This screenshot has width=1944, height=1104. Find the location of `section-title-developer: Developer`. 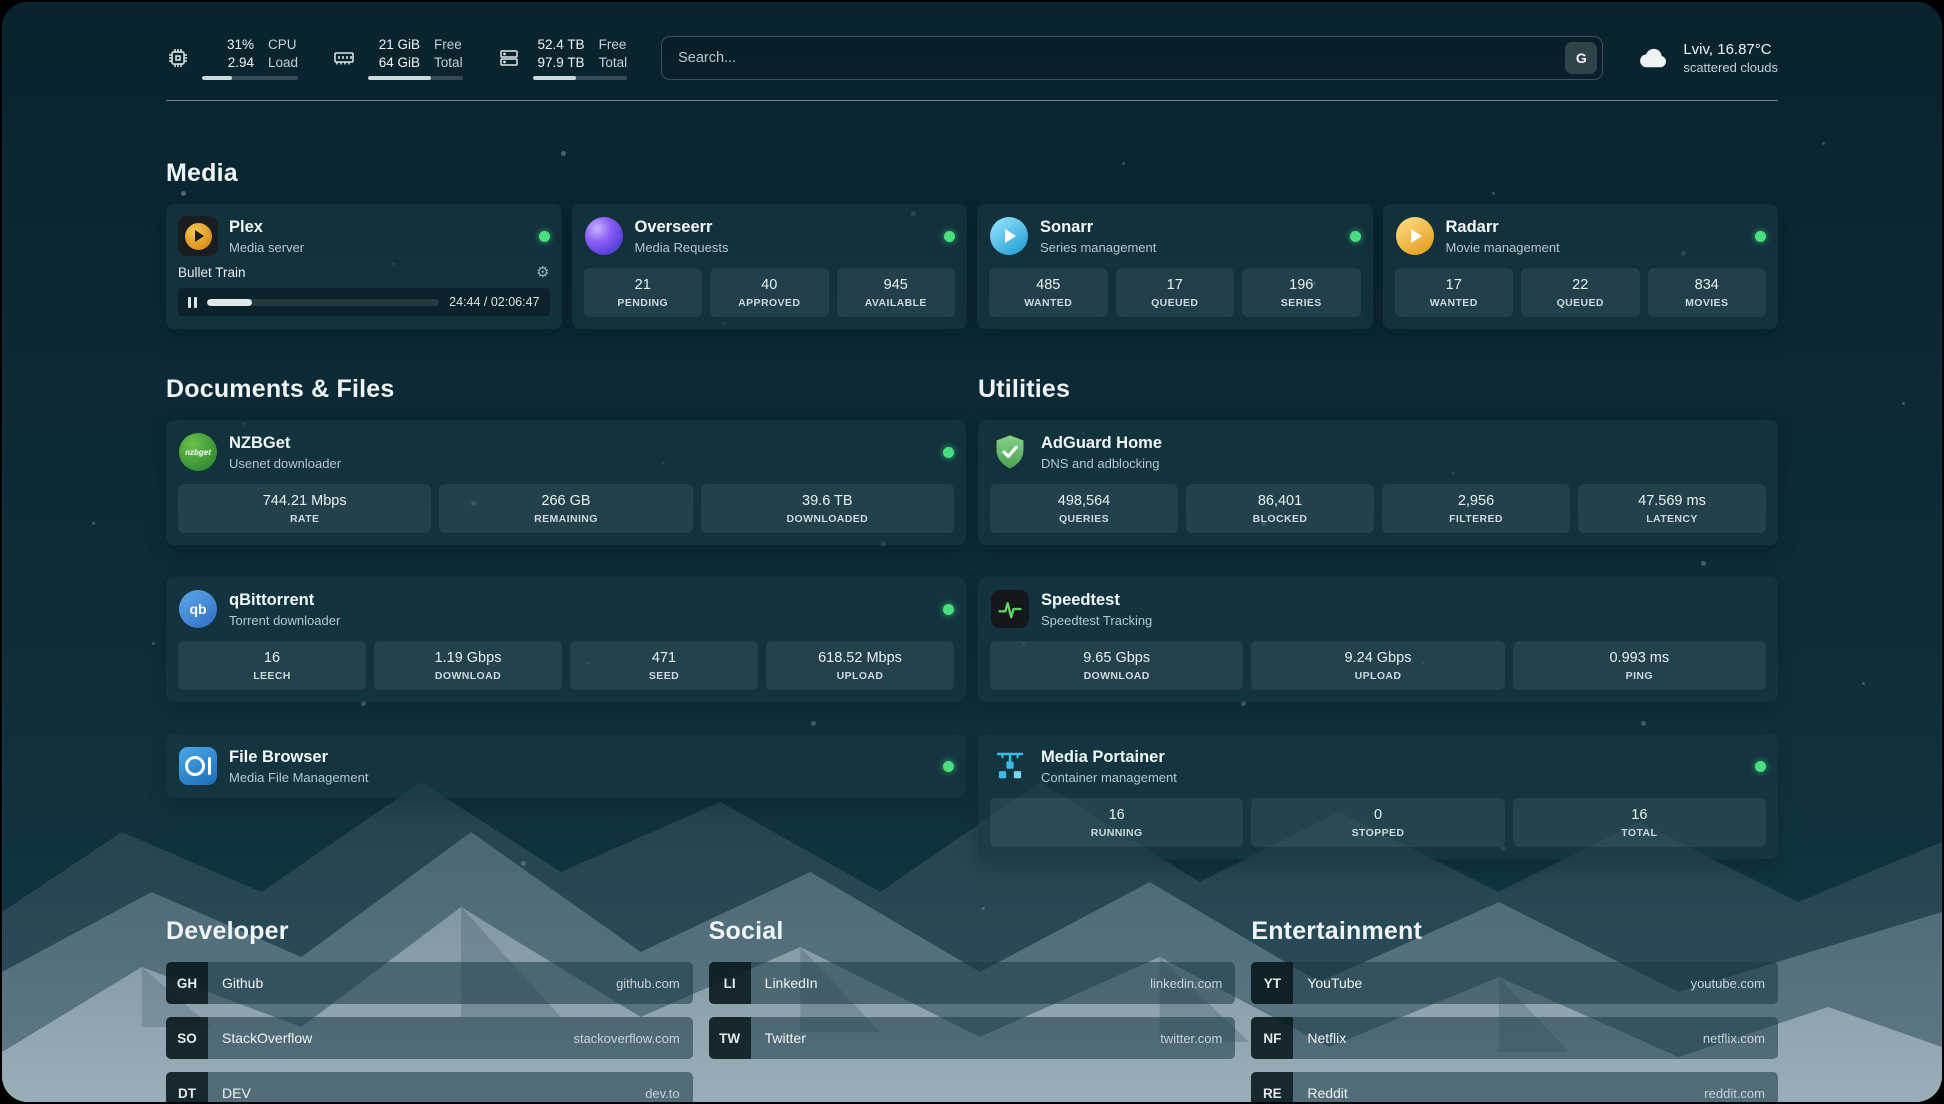

section-title-developer: Developer is located at coordinates (227, 931).